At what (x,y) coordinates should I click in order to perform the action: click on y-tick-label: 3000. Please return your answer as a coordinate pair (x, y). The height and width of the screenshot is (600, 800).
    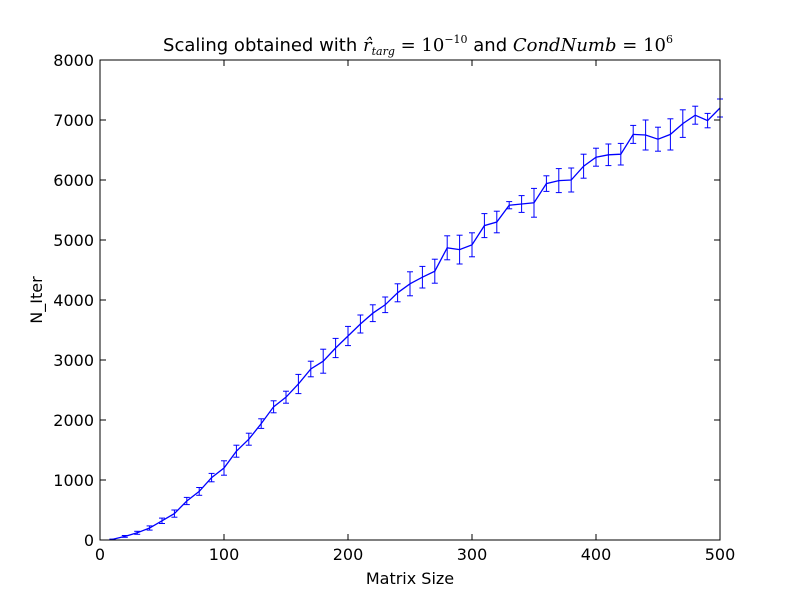
    Looking at the image, I should click on (73, 360).